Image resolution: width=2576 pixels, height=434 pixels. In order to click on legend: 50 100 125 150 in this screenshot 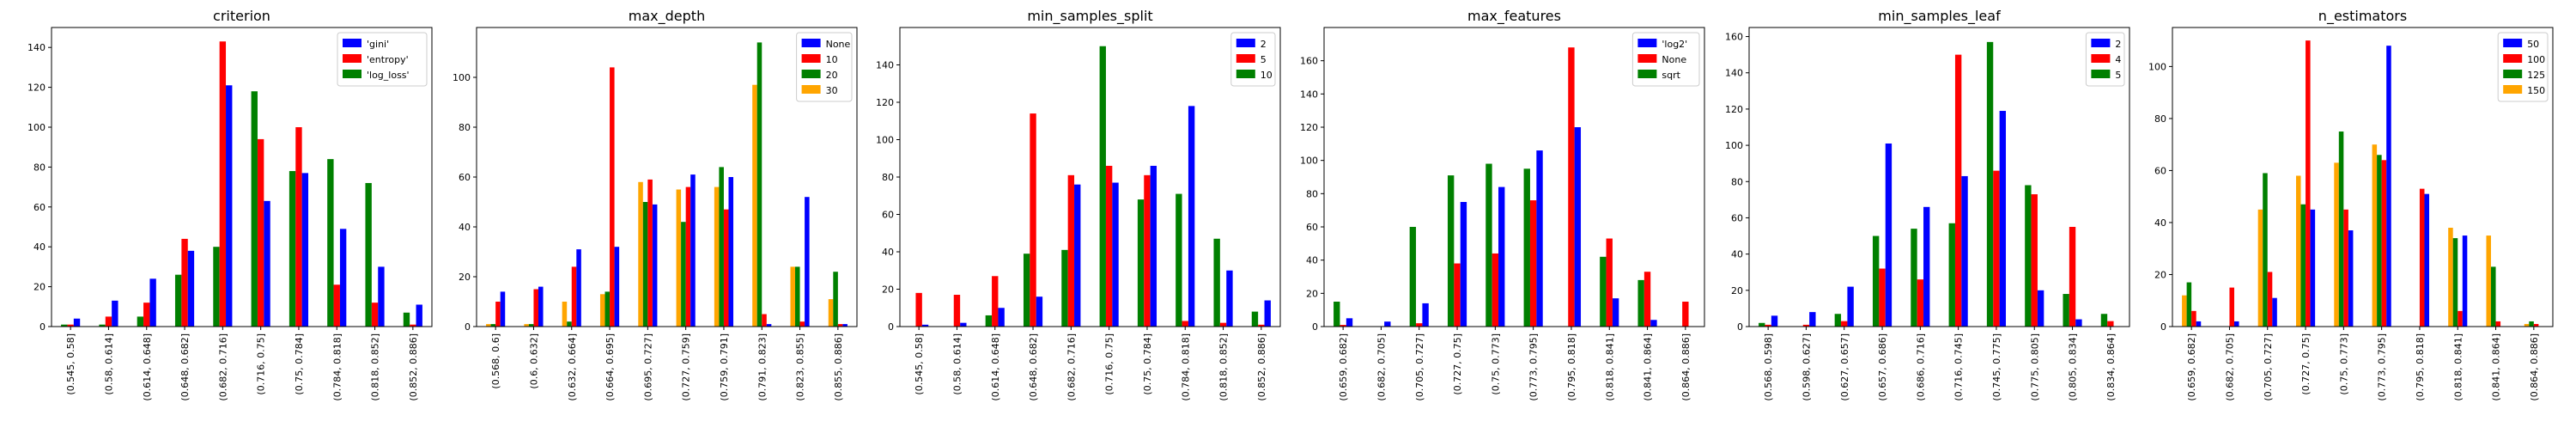, I will do `click(2523, 67)`.